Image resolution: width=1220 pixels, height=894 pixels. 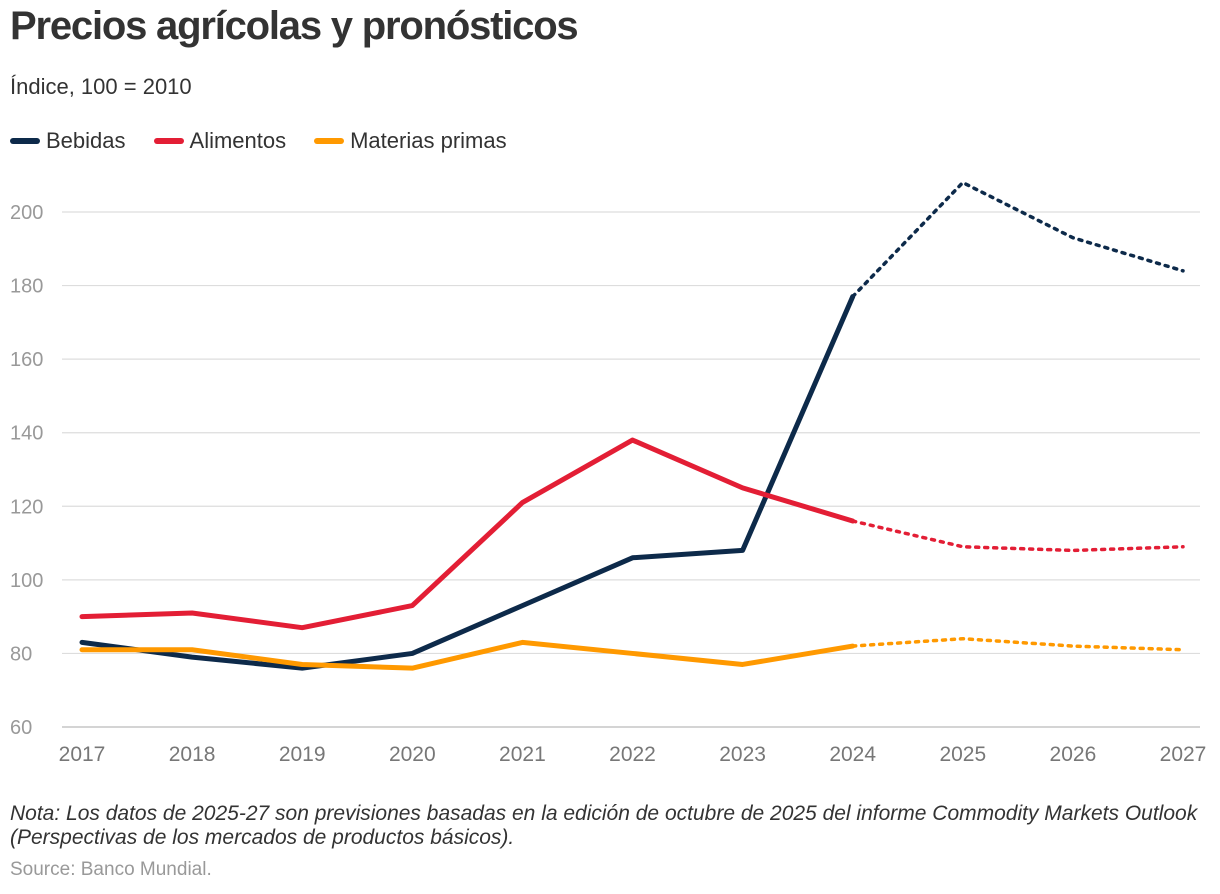 I want to click on legend-label-alimentos: Alimentos, so click(x=238, y=140).